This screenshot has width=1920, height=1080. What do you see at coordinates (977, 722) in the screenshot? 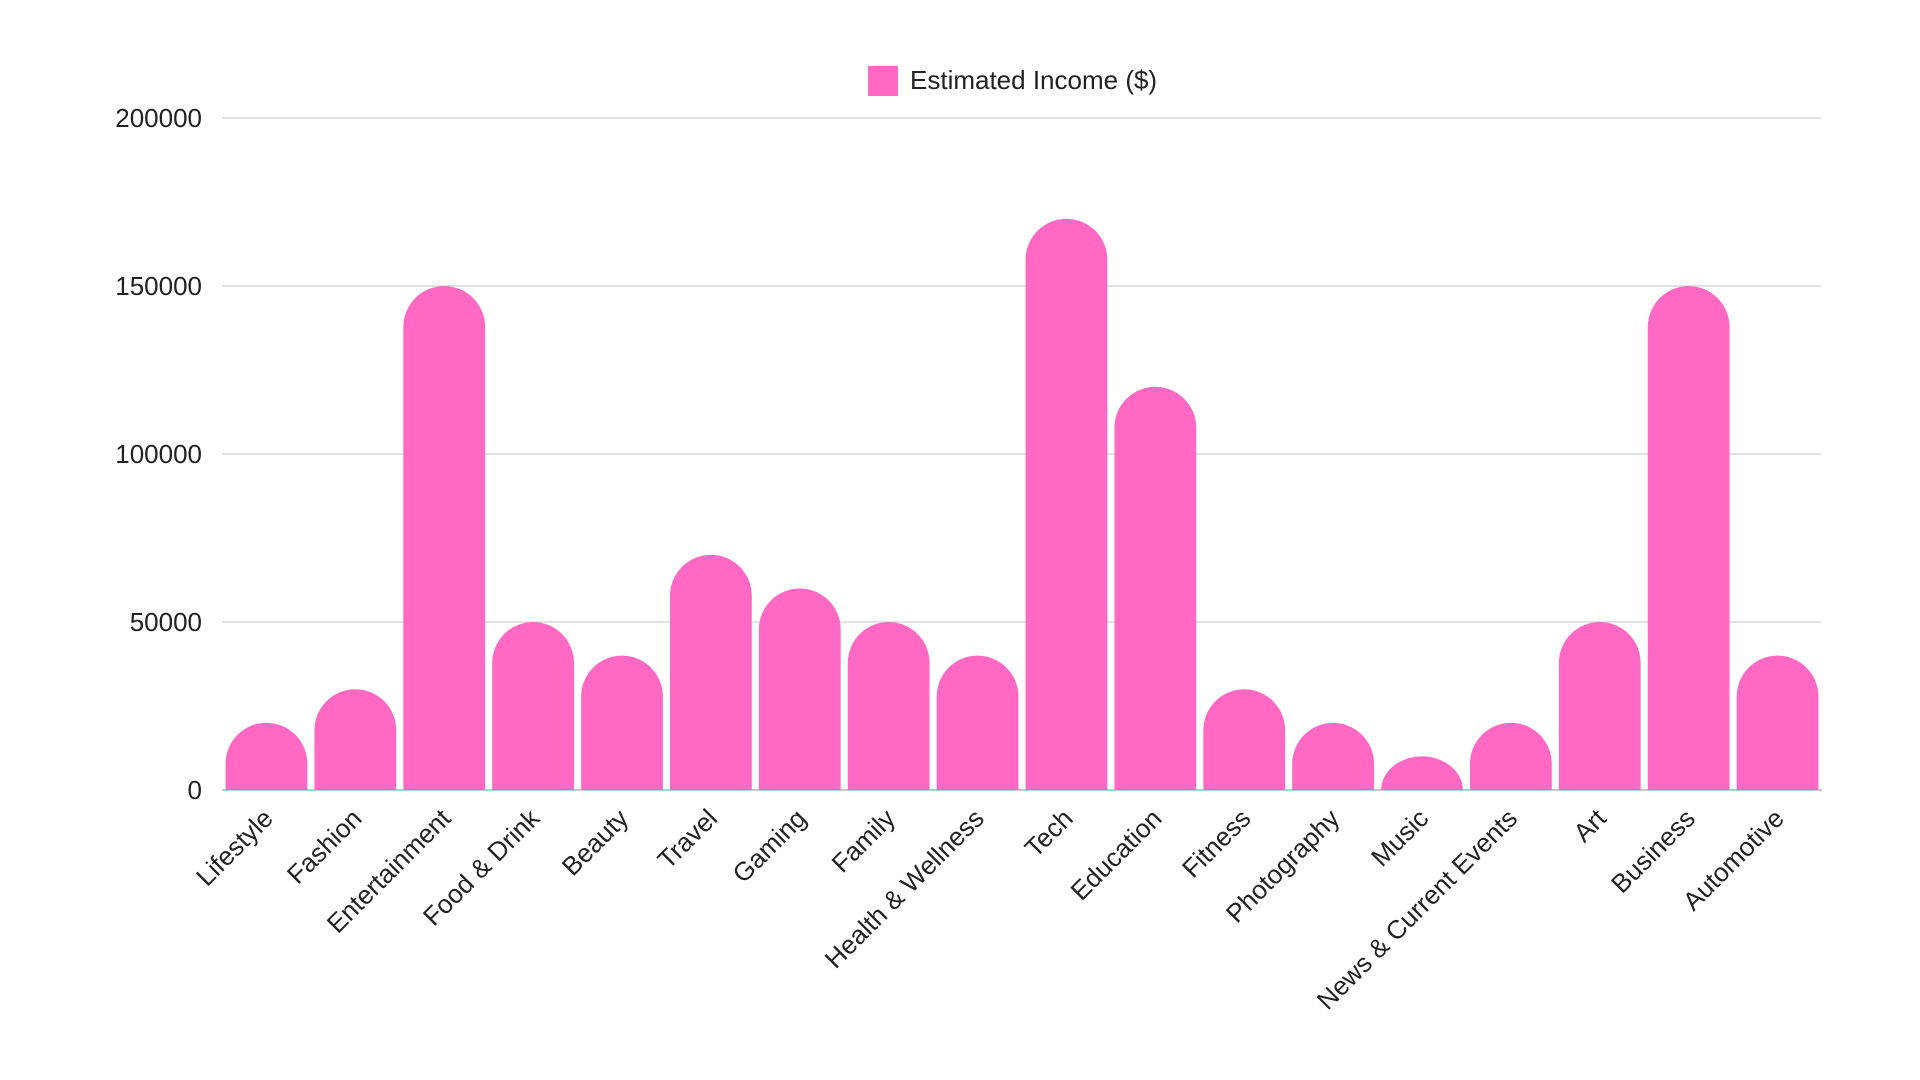
I see `bar-health-wellness` at bounding box center [977, 722].